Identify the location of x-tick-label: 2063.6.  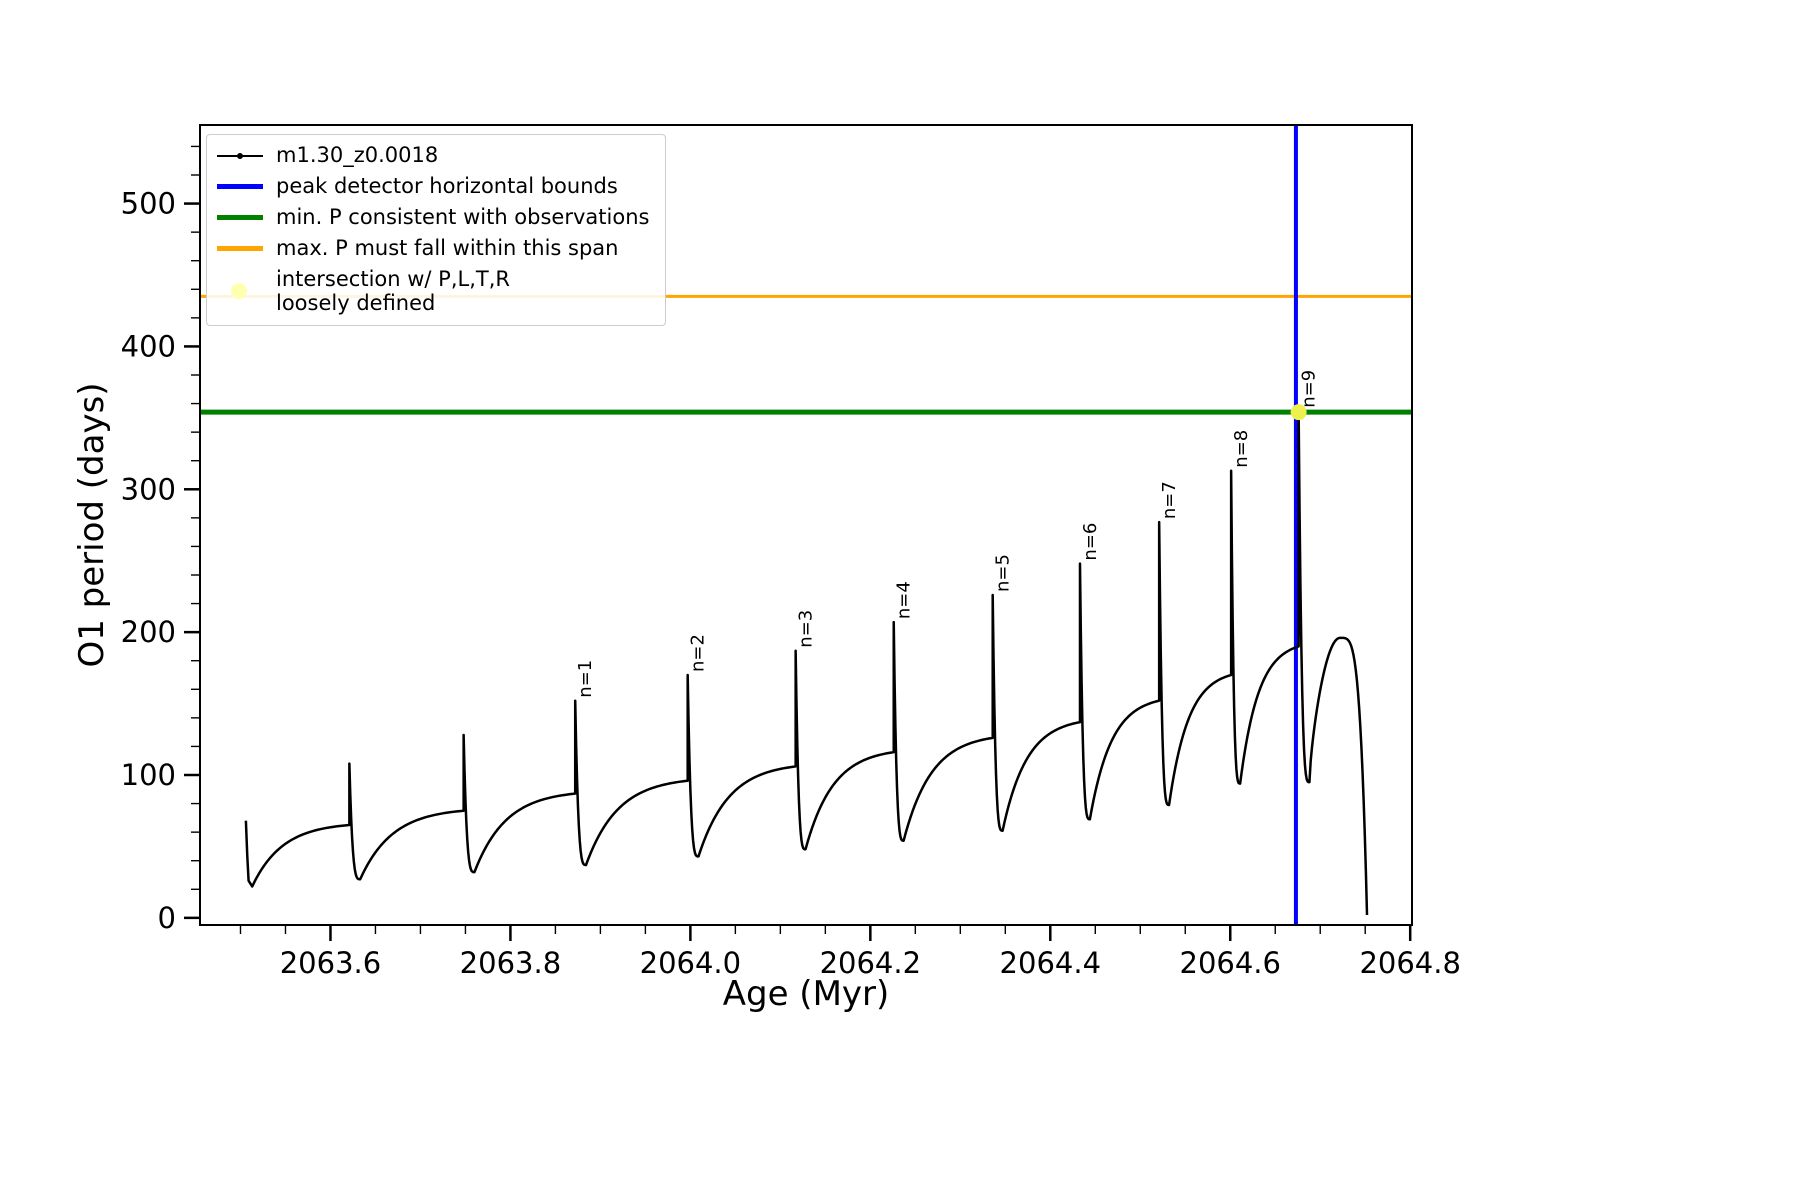
(330, 963).